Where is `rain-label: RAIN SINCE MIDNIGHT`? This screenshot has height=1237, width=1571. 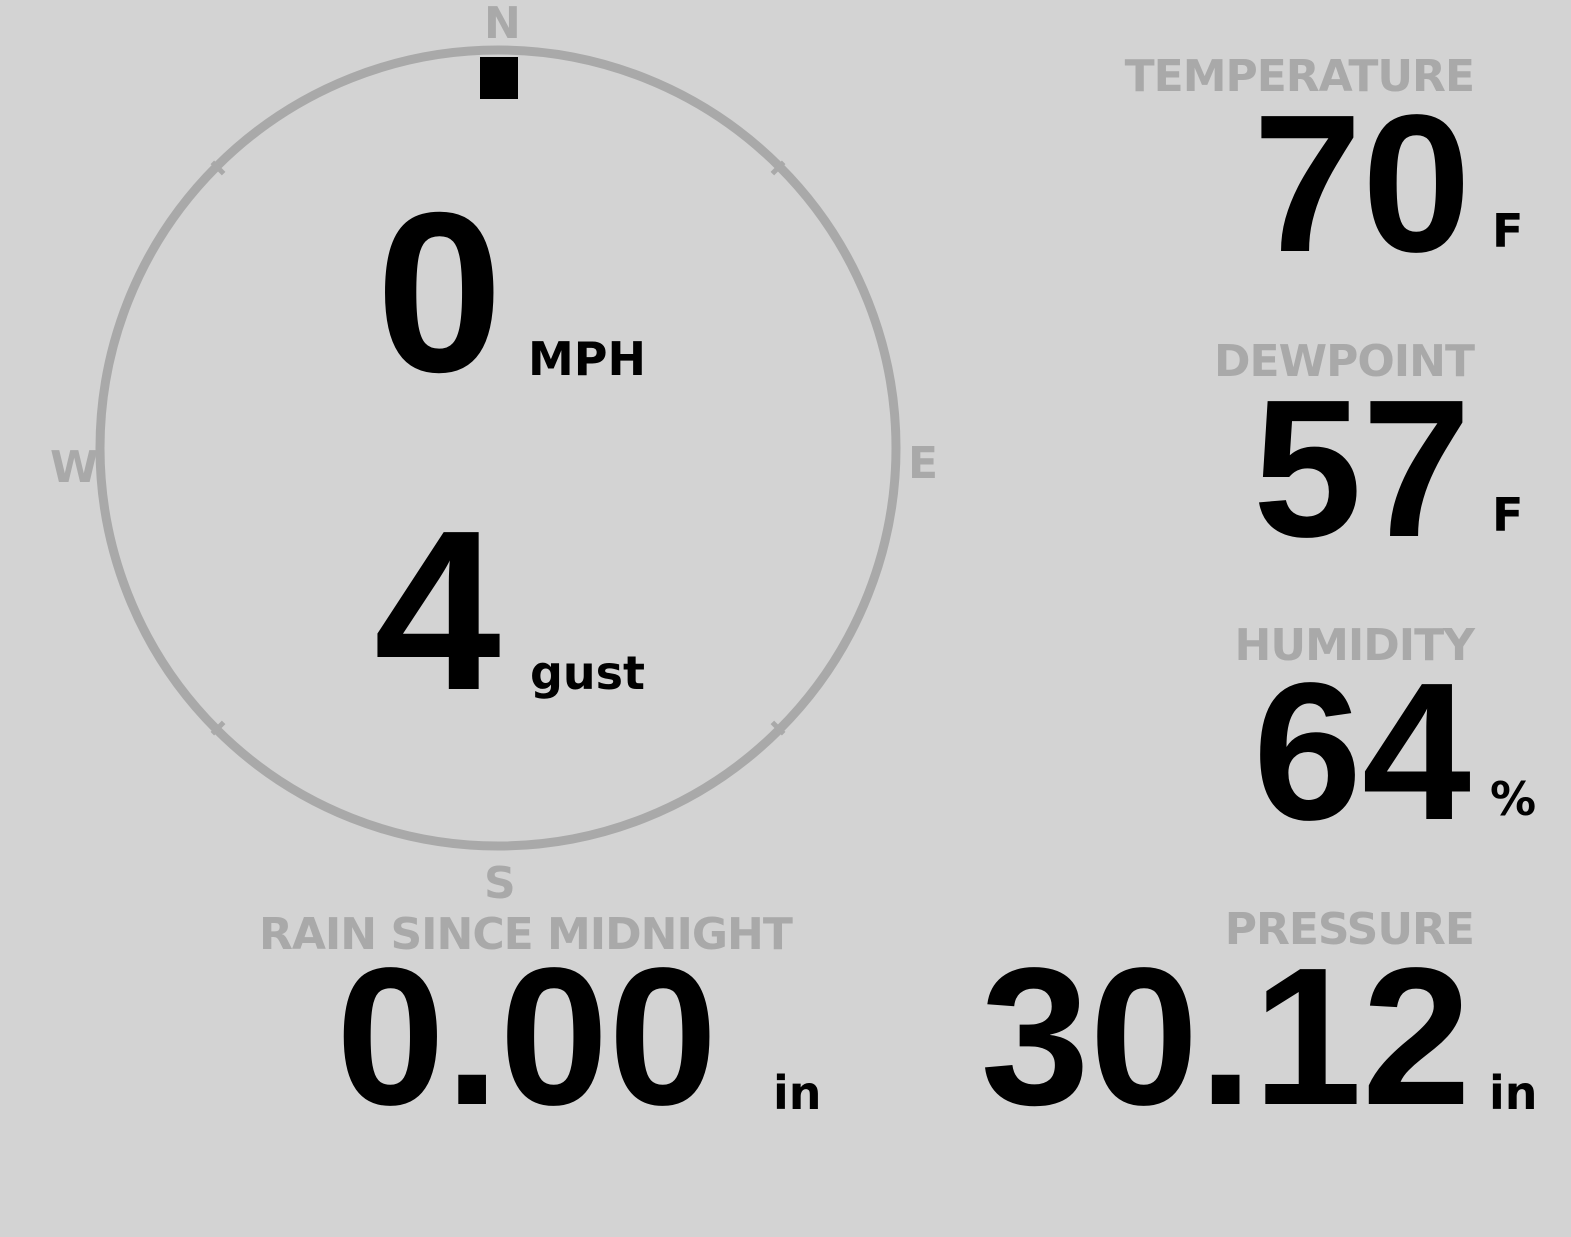 rain-label: RAIN SINCE MIDNIGHT is located at coordinates (526, 934).